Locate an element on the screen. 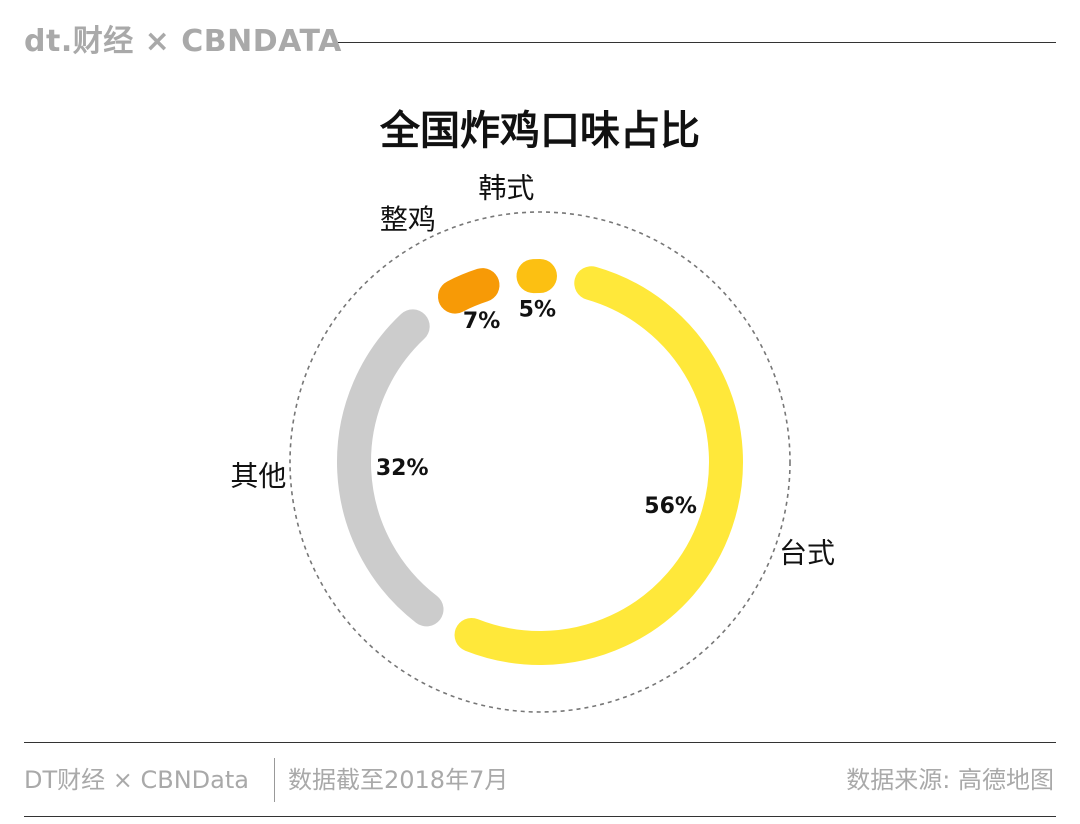 Image resolution: width=1080 pixels, height=824 pixels. value-label-1: 32% is located at coordinates (402, 468).